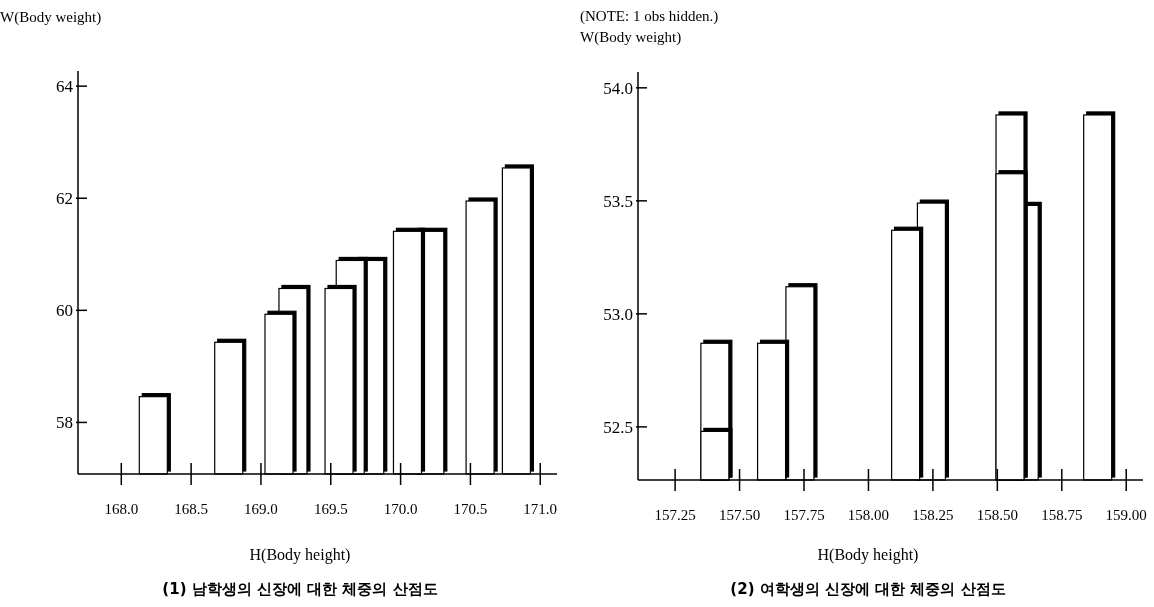  What do you see at coordinates (675, 515) in the screenshot?
I see `x-tick-label: 157.25` at bounding box center [675, 515].